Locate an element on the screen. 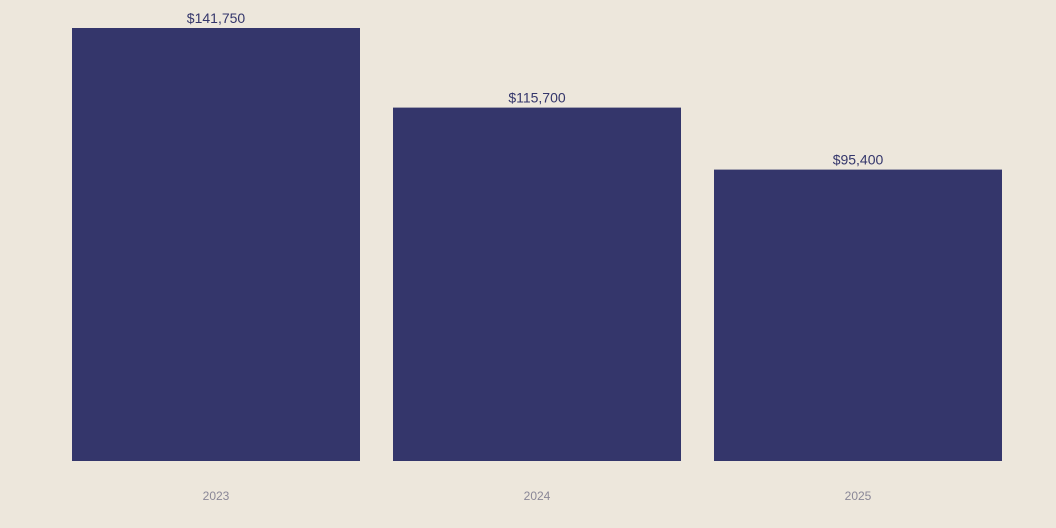 The width and height of the screenshot is (1056, 528). value-label-2023: $141,750 is located at coordinates (216, 18).